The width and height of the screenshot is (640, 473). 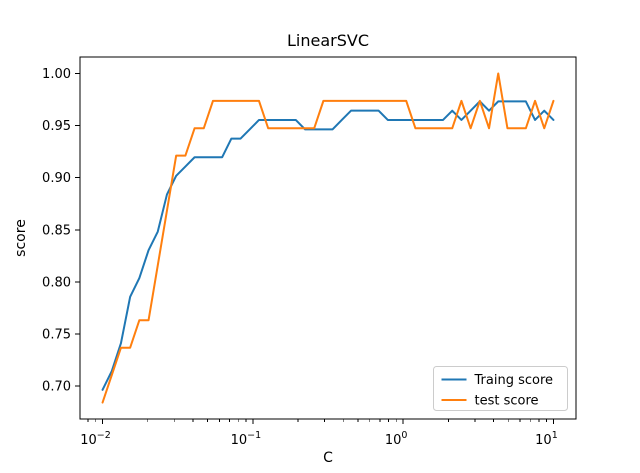 I want to click on x-tick-label: 10¹, so click(x=546, y=439).